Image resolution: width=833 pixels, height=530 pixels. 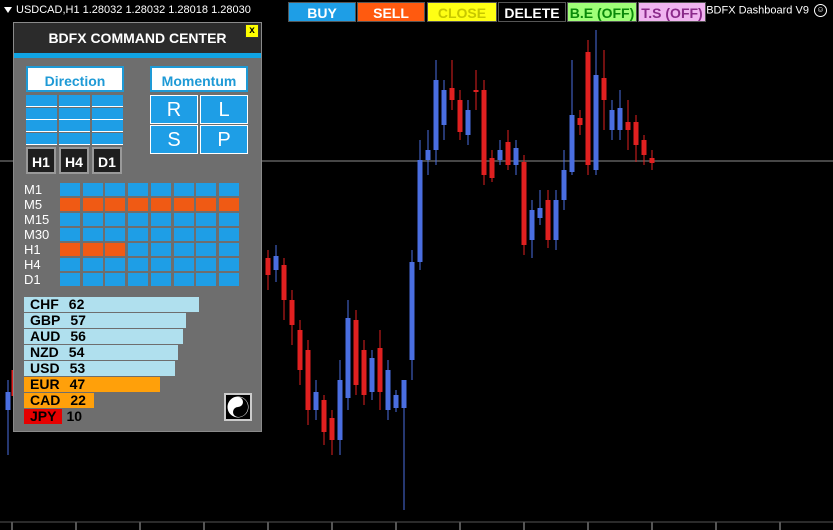 I want to click on matrix-row-label: M5, so click(x=33, y=204).